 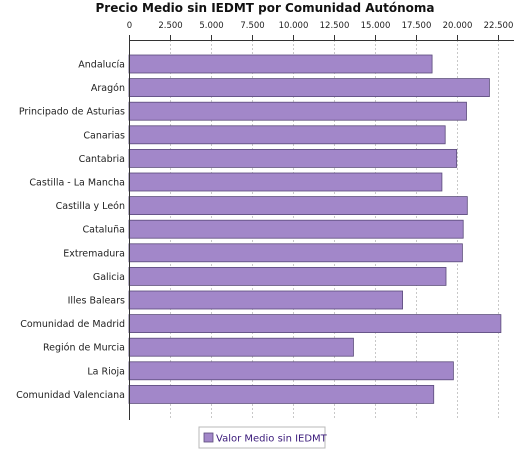 I want to click on legend: Valor Medio sin IEDMT, so click(x=263, y=437).